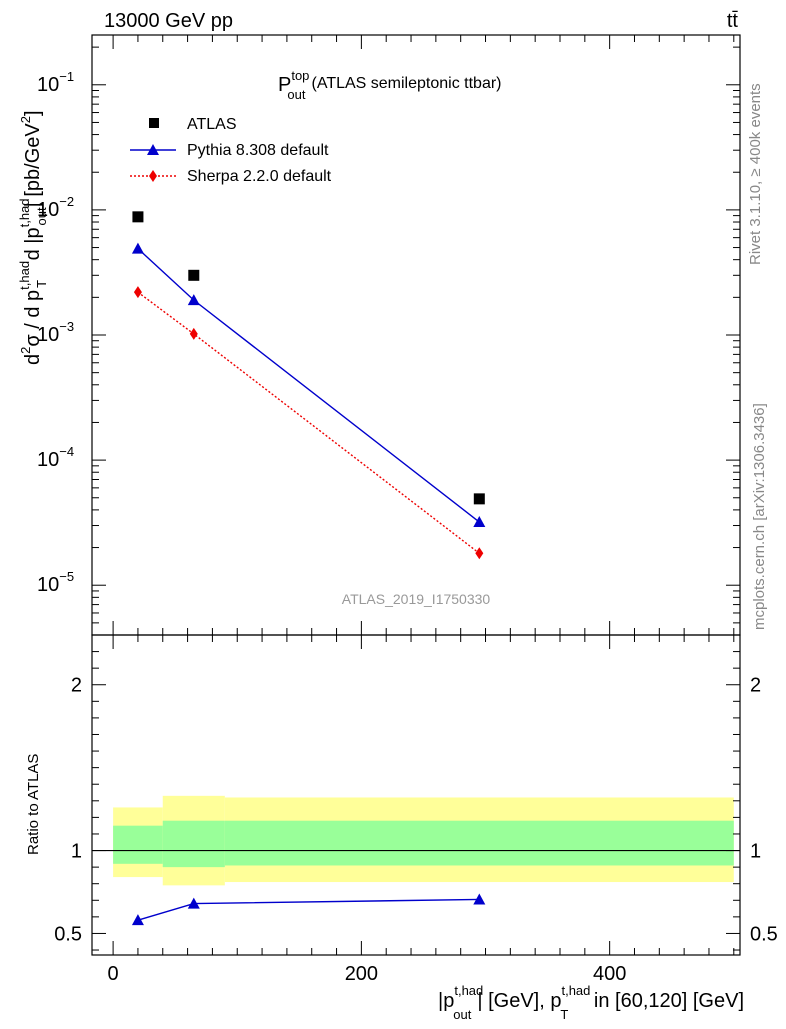 The height and width of the screenshot is (1029, 786). I want to click on xlabel-sup2: t,had, so click(575, 990).